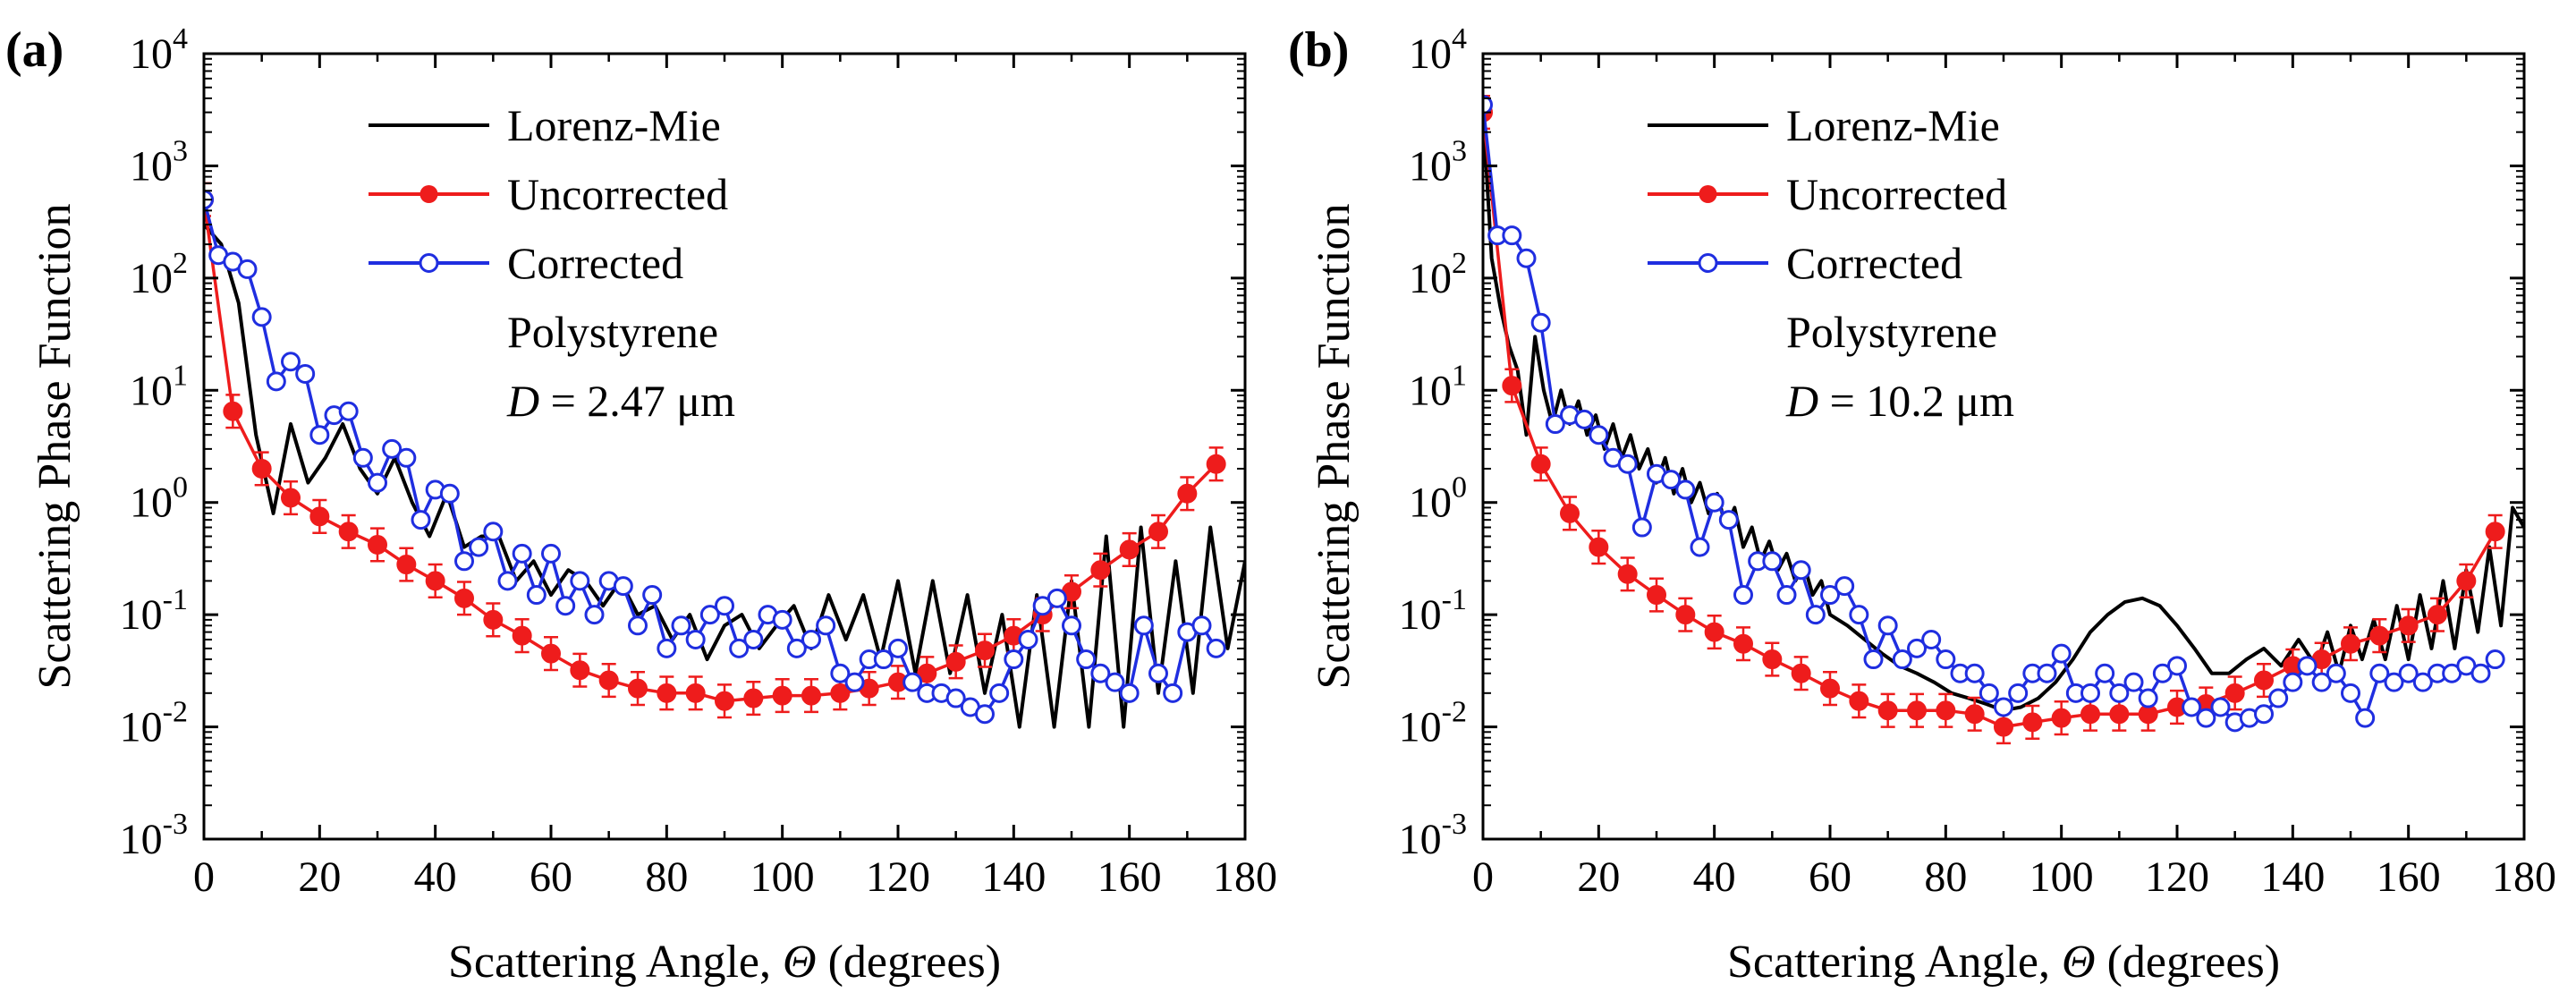 The width and height of the screenshot is (2576, 1001). What do you see at coordinates (1318, 50) in the screenshot?
I see `panel-label: (b)` at bounding box center [1318, 50].